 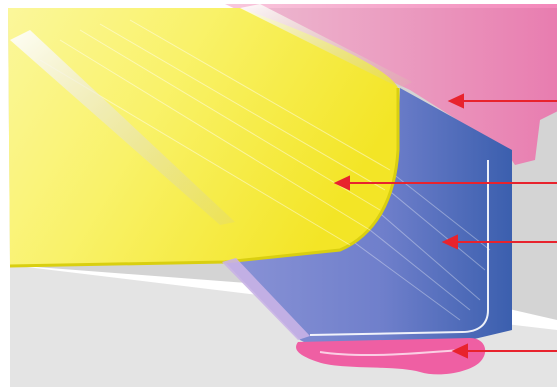 I want to click on blue-layer-edge, so click(x=399, y=248).